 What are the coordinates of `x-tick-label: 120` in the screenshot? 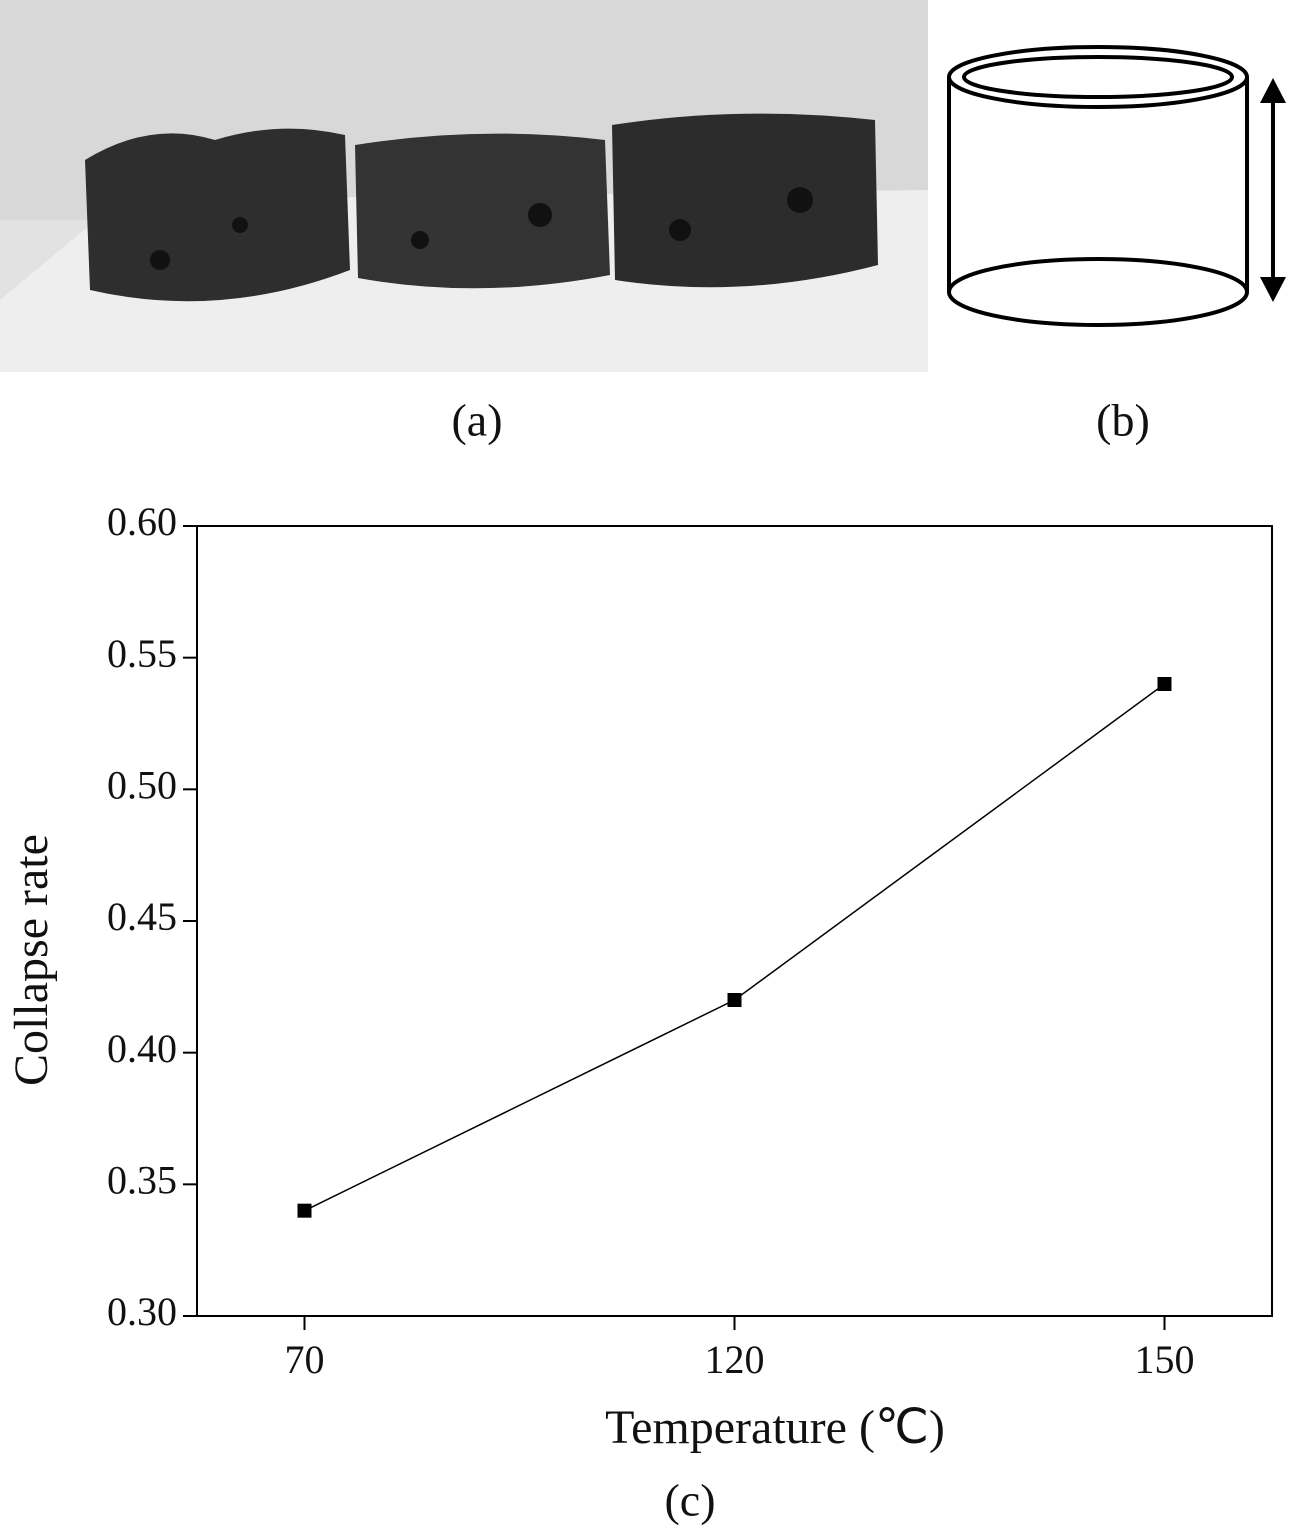 It's located at (735, 1359).